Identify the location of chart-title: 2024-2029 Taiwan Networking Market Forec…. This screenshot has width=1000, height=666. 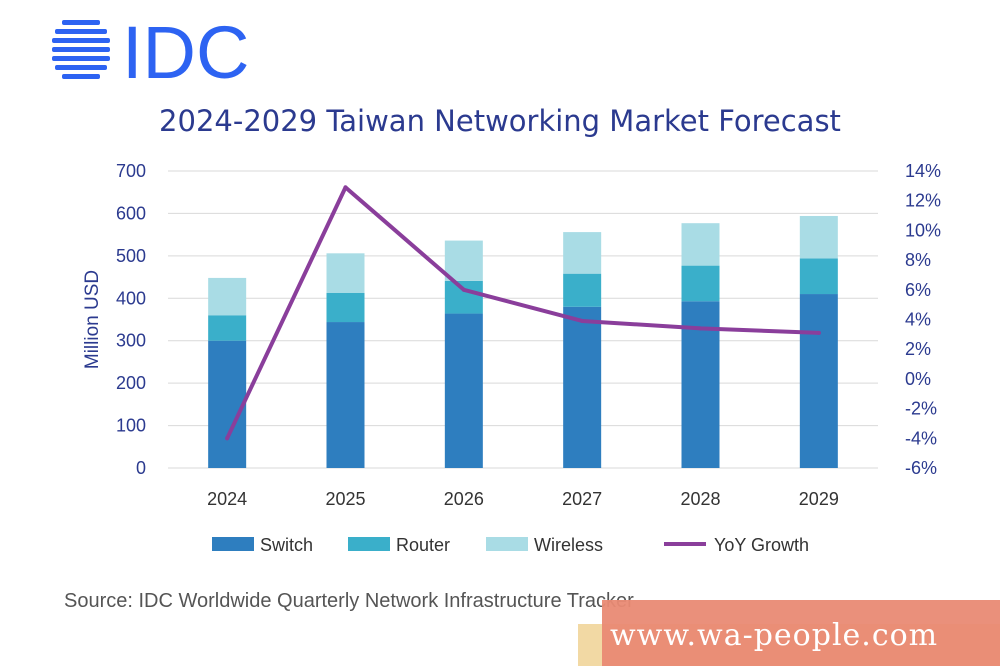
(500, 121).